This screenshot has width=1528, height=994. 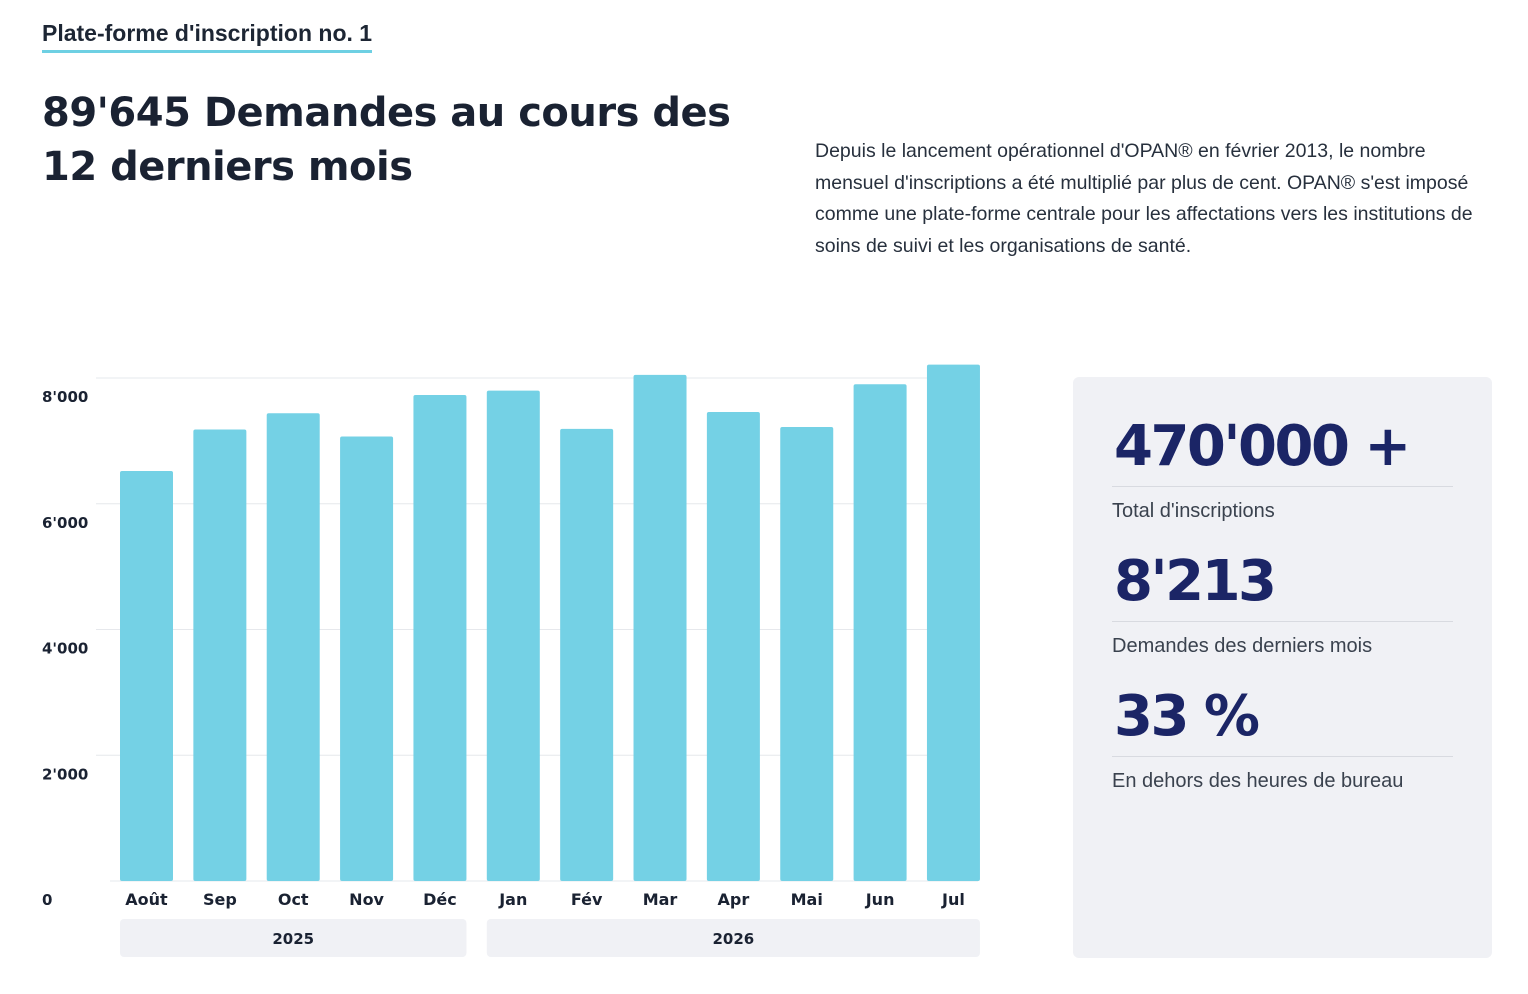 I want to click on bar-oct, so click(x=293, y=647).